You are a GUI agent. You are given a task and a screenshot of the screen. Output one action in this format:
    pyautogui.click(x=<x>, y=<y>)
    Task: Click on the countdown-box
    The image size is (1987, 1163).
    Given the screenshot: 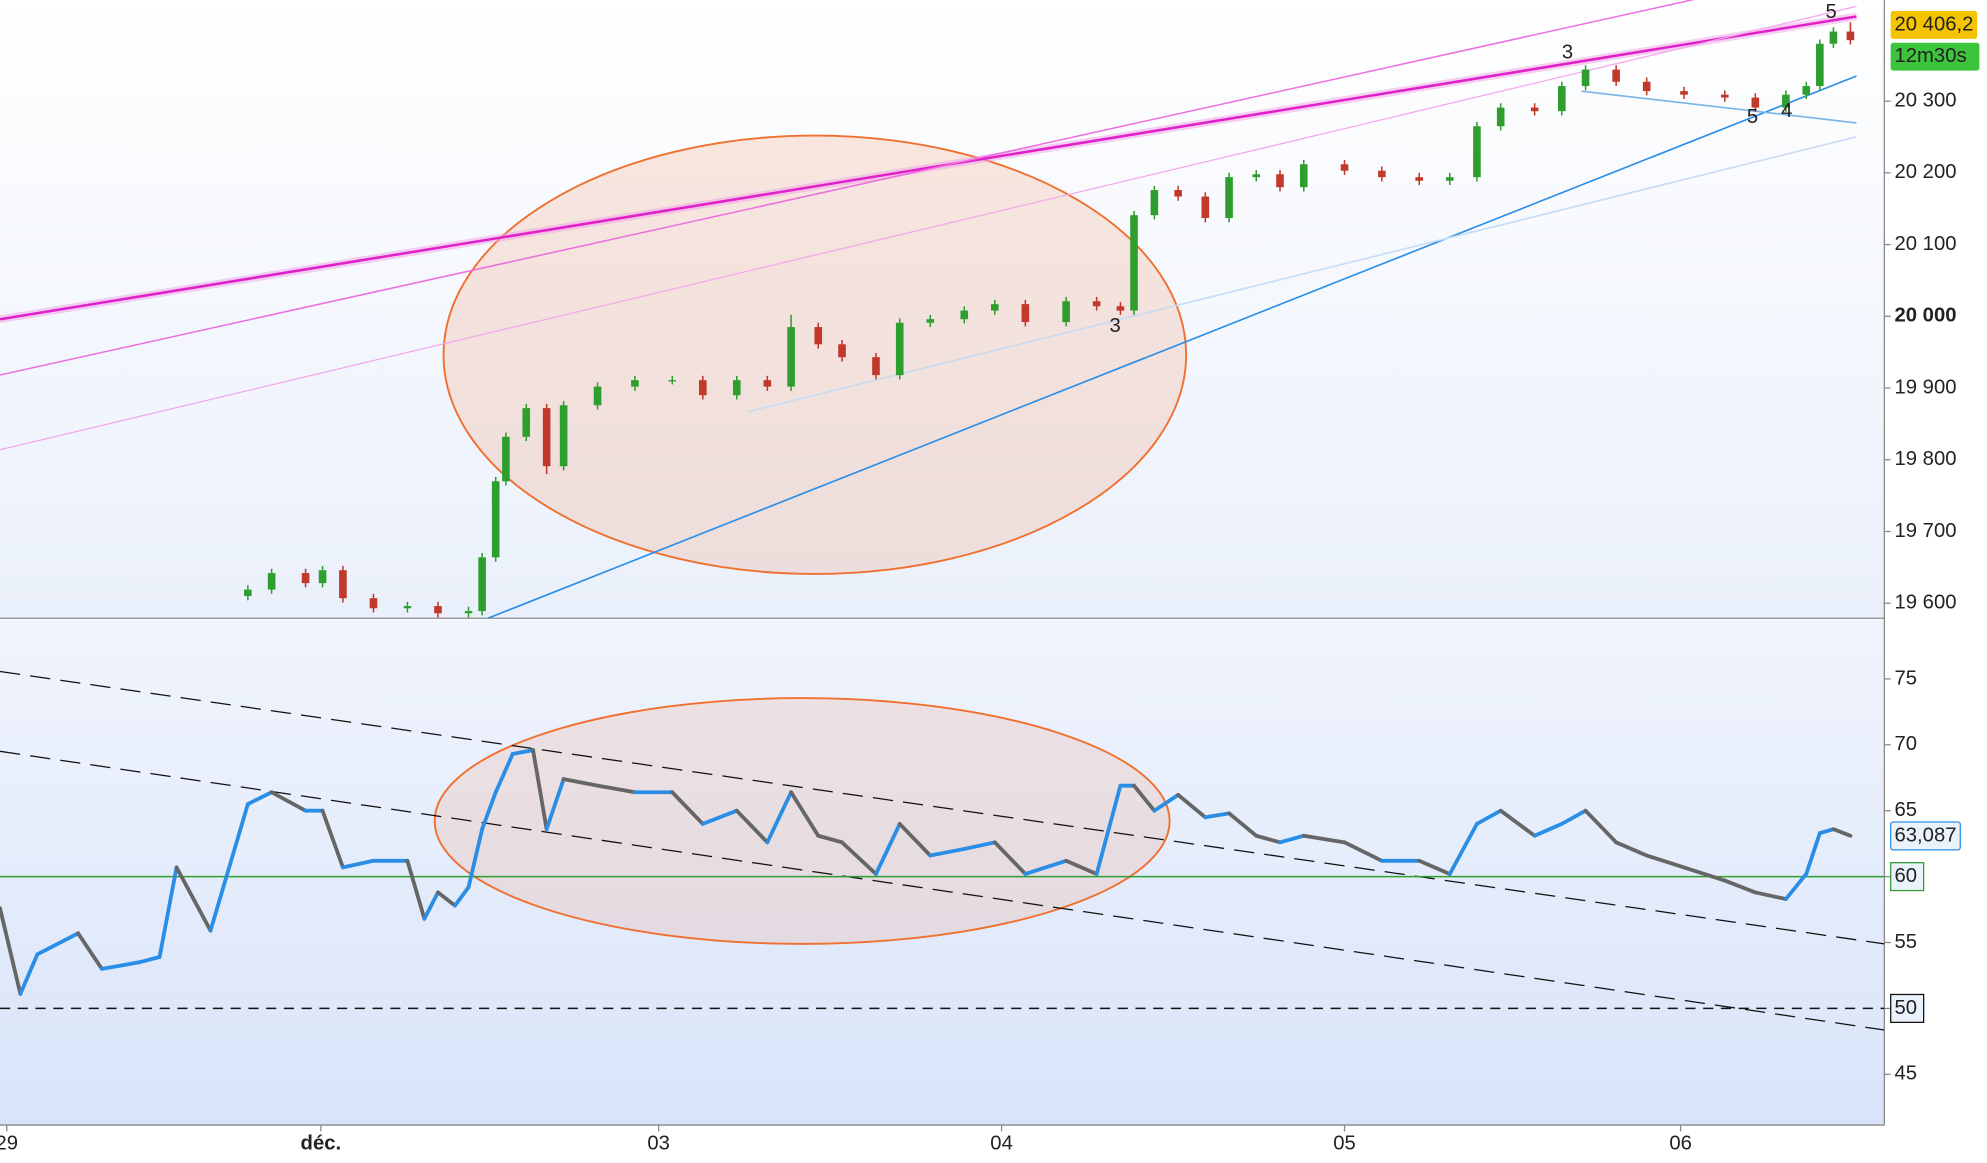 What is the action you would take?
    pyautogui.click(x=1935, y=56)
    